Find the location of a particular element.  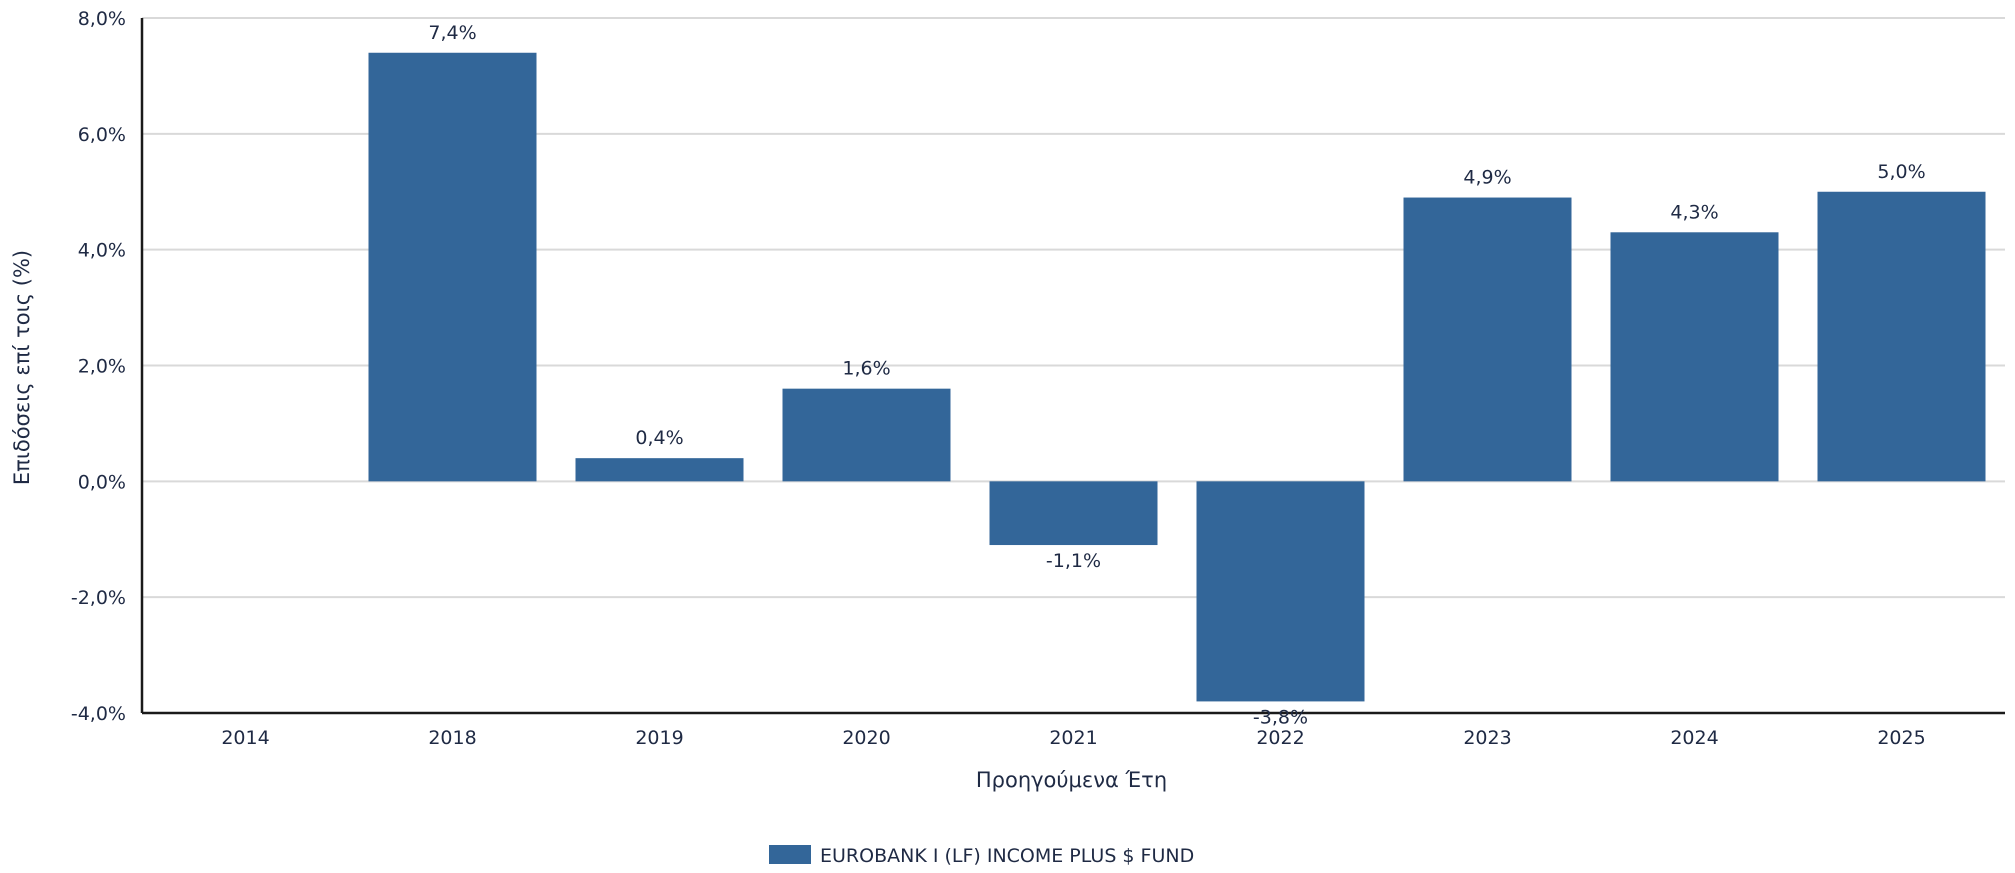

legend: EUROBANK I (LF) INCOME PLUS $ FUND is located at coordinates (981, 856).